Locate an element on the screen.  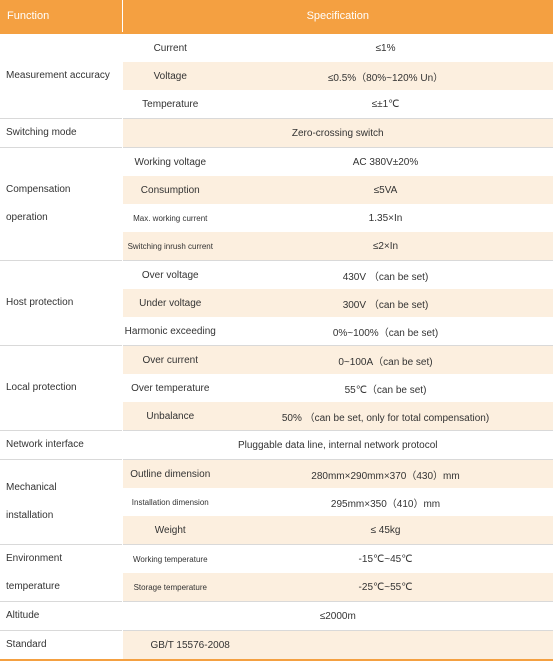
spec-cell: ≤2000m is located at coordinates (337, 616).